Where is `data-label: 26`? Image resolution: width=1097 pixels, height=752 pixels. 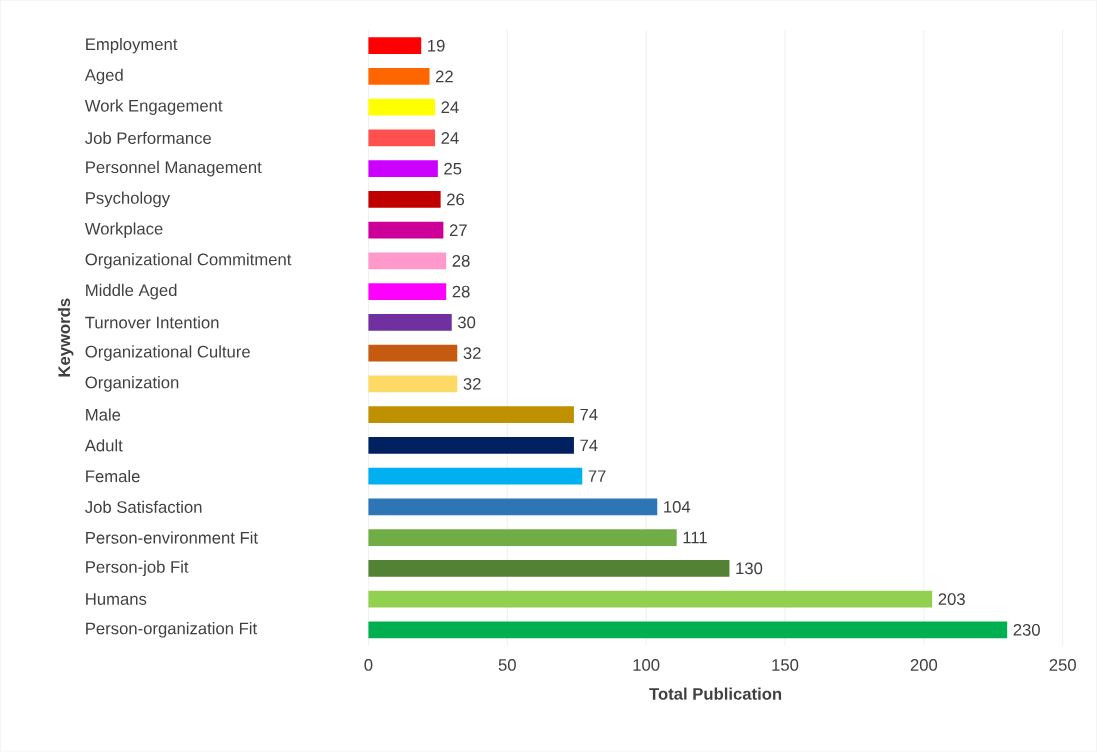
data-label: 26 is located at coordinates (456, 199).